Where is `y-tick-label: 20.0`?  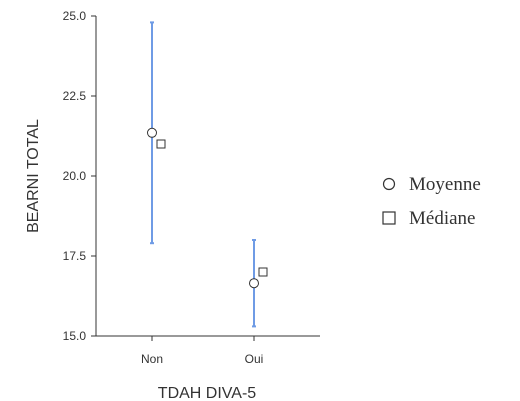 y-tick-label: 20.0 is located at coordinates (75, 176).